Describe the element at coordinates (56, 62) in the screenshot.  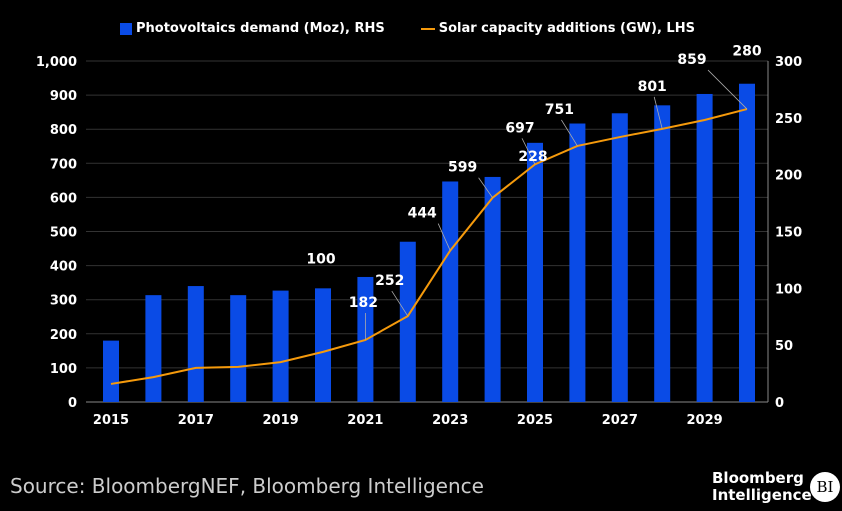
I see `left-tick-label: 1,000` at that location.